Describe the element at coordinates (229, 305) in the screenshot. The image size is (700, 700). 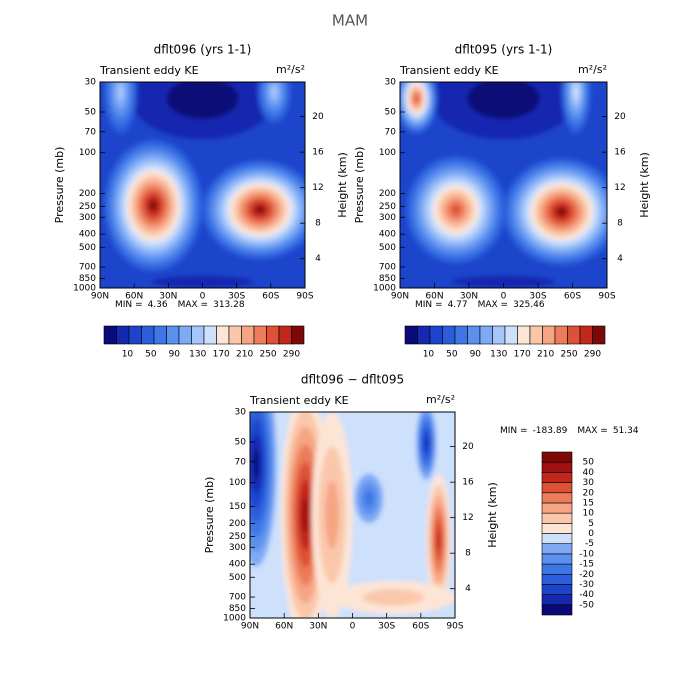
I see `min-max-part: 313.28` at that location.